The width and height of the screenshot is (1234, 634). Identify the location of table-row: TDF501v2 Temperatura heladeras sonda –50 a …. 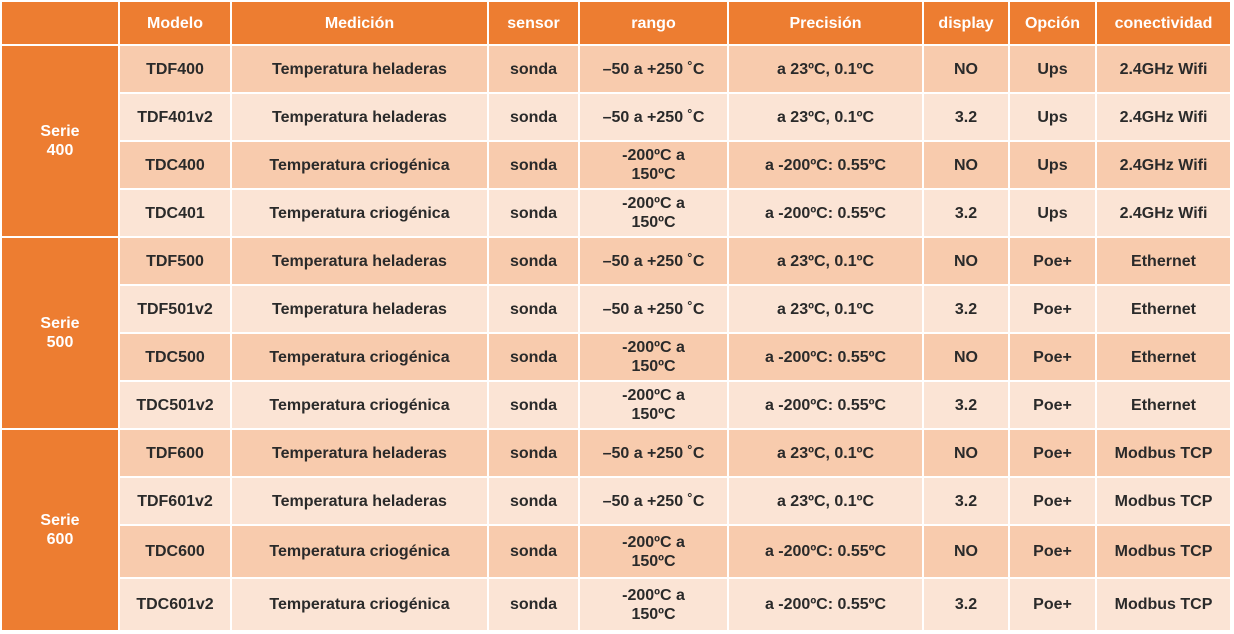
(616, 309).